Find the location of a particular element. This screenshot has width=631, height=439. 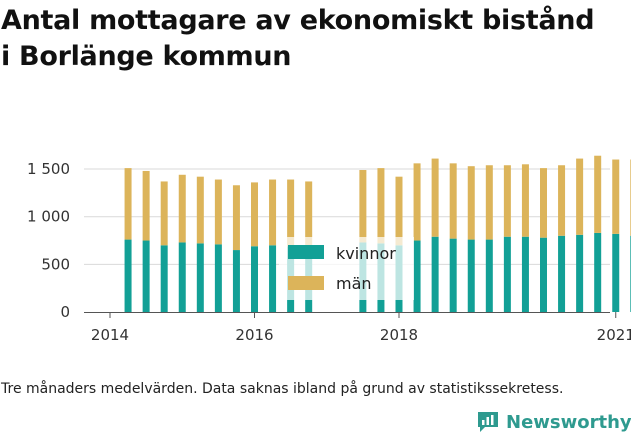

chart-title-line-2: i Borlänge kommun is located at coordinates (146, 56).